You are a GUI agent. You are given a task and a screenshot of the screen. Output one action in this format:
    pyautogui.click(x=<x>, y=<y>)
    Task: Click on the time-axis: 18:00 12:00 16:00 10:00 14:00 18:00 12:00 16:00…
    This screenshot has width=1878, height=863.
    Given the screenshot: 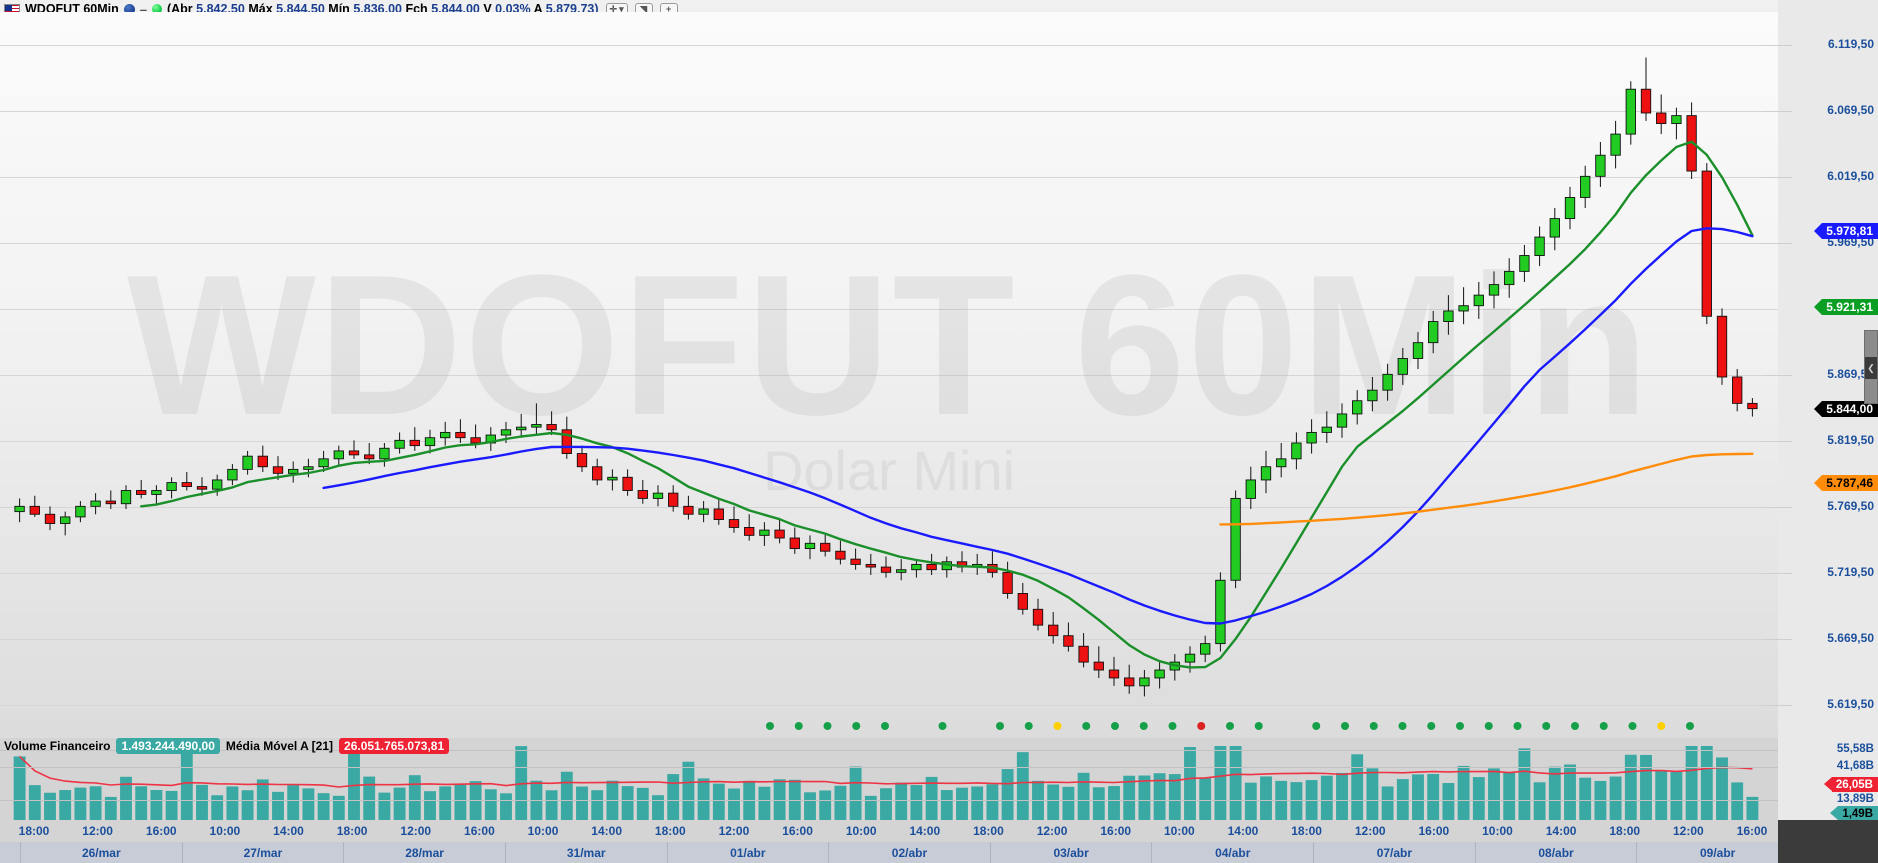 What is the action you would take?
    pyautogui.click(x=939, y=831)
    